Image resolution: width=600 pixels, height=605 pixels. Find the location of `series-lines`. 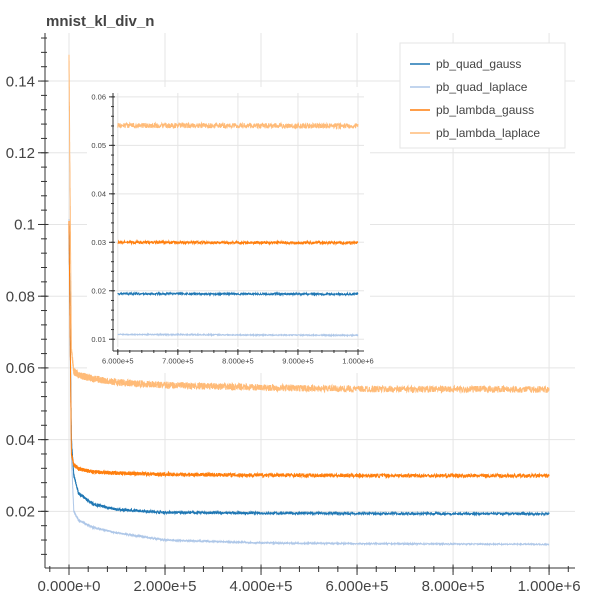

series-lines is located at coordinates (238, 229).